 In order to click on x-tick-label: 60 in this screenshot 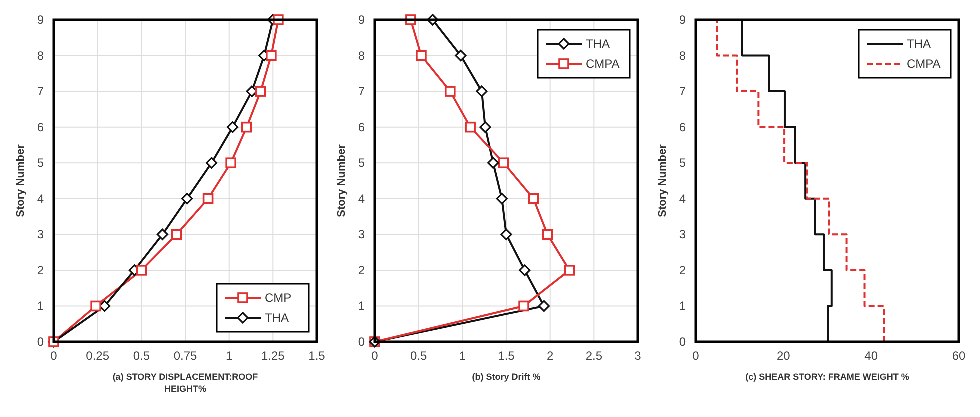, I will do `click(959, 356)`.